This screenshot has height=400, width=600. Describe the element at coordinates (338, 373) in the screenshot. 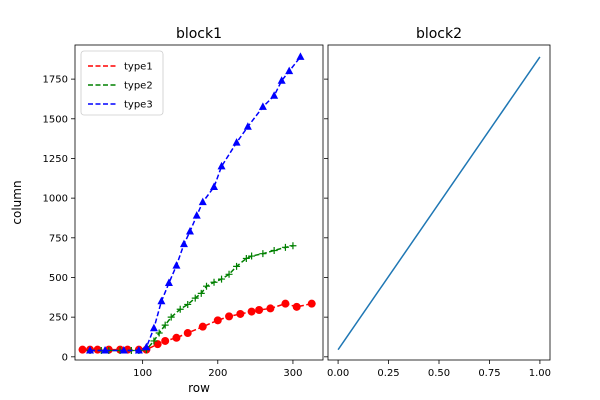

I see `x-tick-label: 0.00` at that location.